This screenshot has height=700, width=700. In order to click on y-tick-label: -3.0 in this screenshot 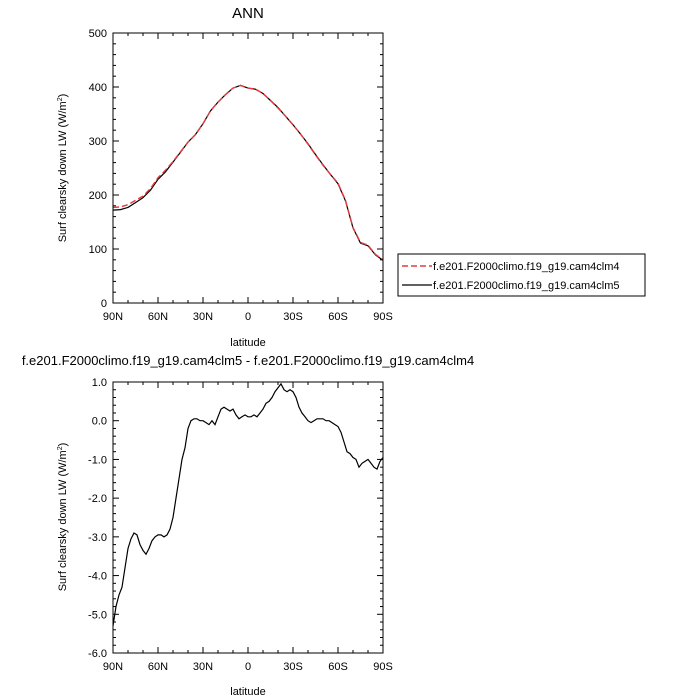, I will do `click(97, 538)`.